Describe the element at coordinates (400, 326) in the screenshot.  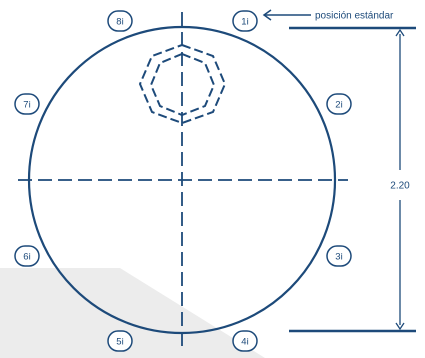
I see `dimension-arrow-bottom` at that location.